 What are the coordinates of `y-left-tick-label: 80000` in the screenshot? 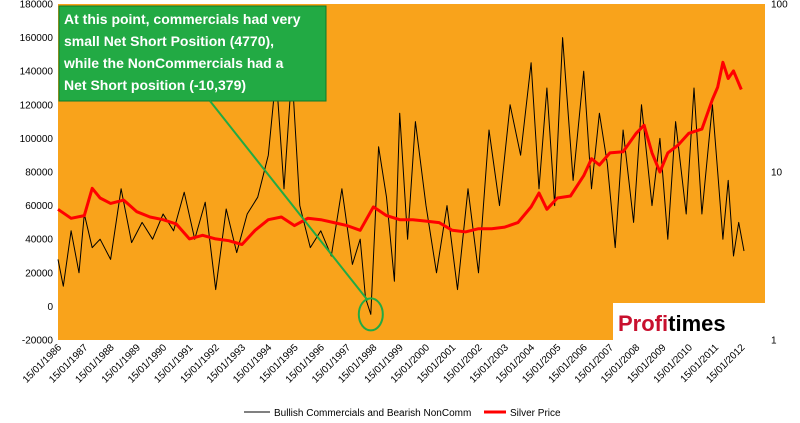 It's located at (39, 173).